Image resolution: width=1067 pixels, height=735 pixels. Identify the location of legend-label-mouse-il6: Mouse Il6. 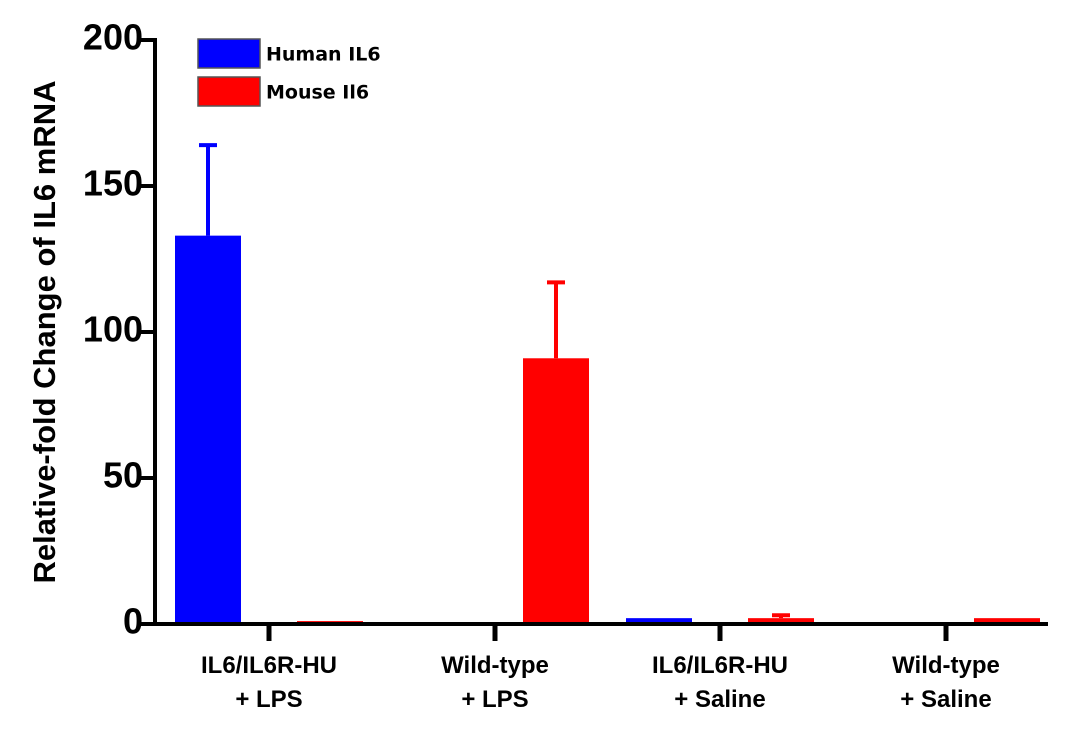
(317, 93).